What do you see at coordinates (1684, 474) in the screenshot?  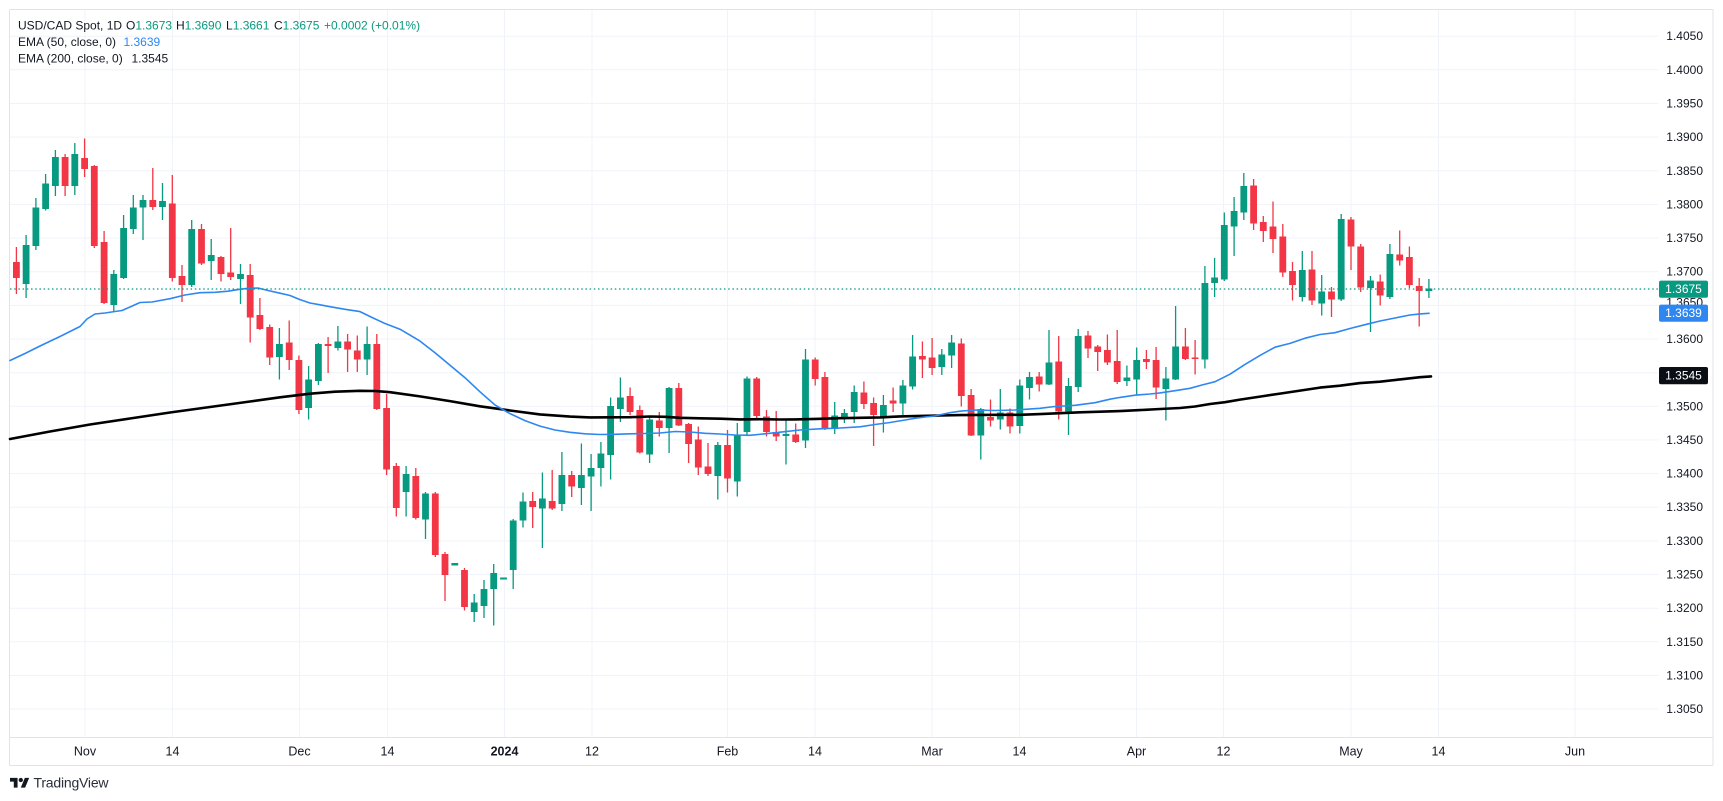 I see `svg-text: 1.3400` at bounding box center [1684, 474].